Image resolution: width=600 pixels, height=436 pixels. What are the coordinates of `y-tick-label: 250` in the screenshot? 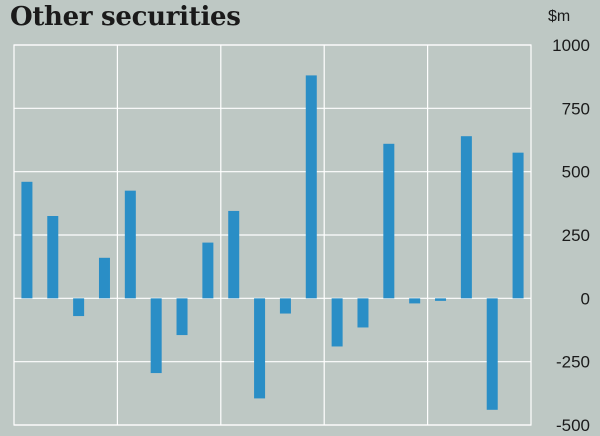 It's located at (576, 235).